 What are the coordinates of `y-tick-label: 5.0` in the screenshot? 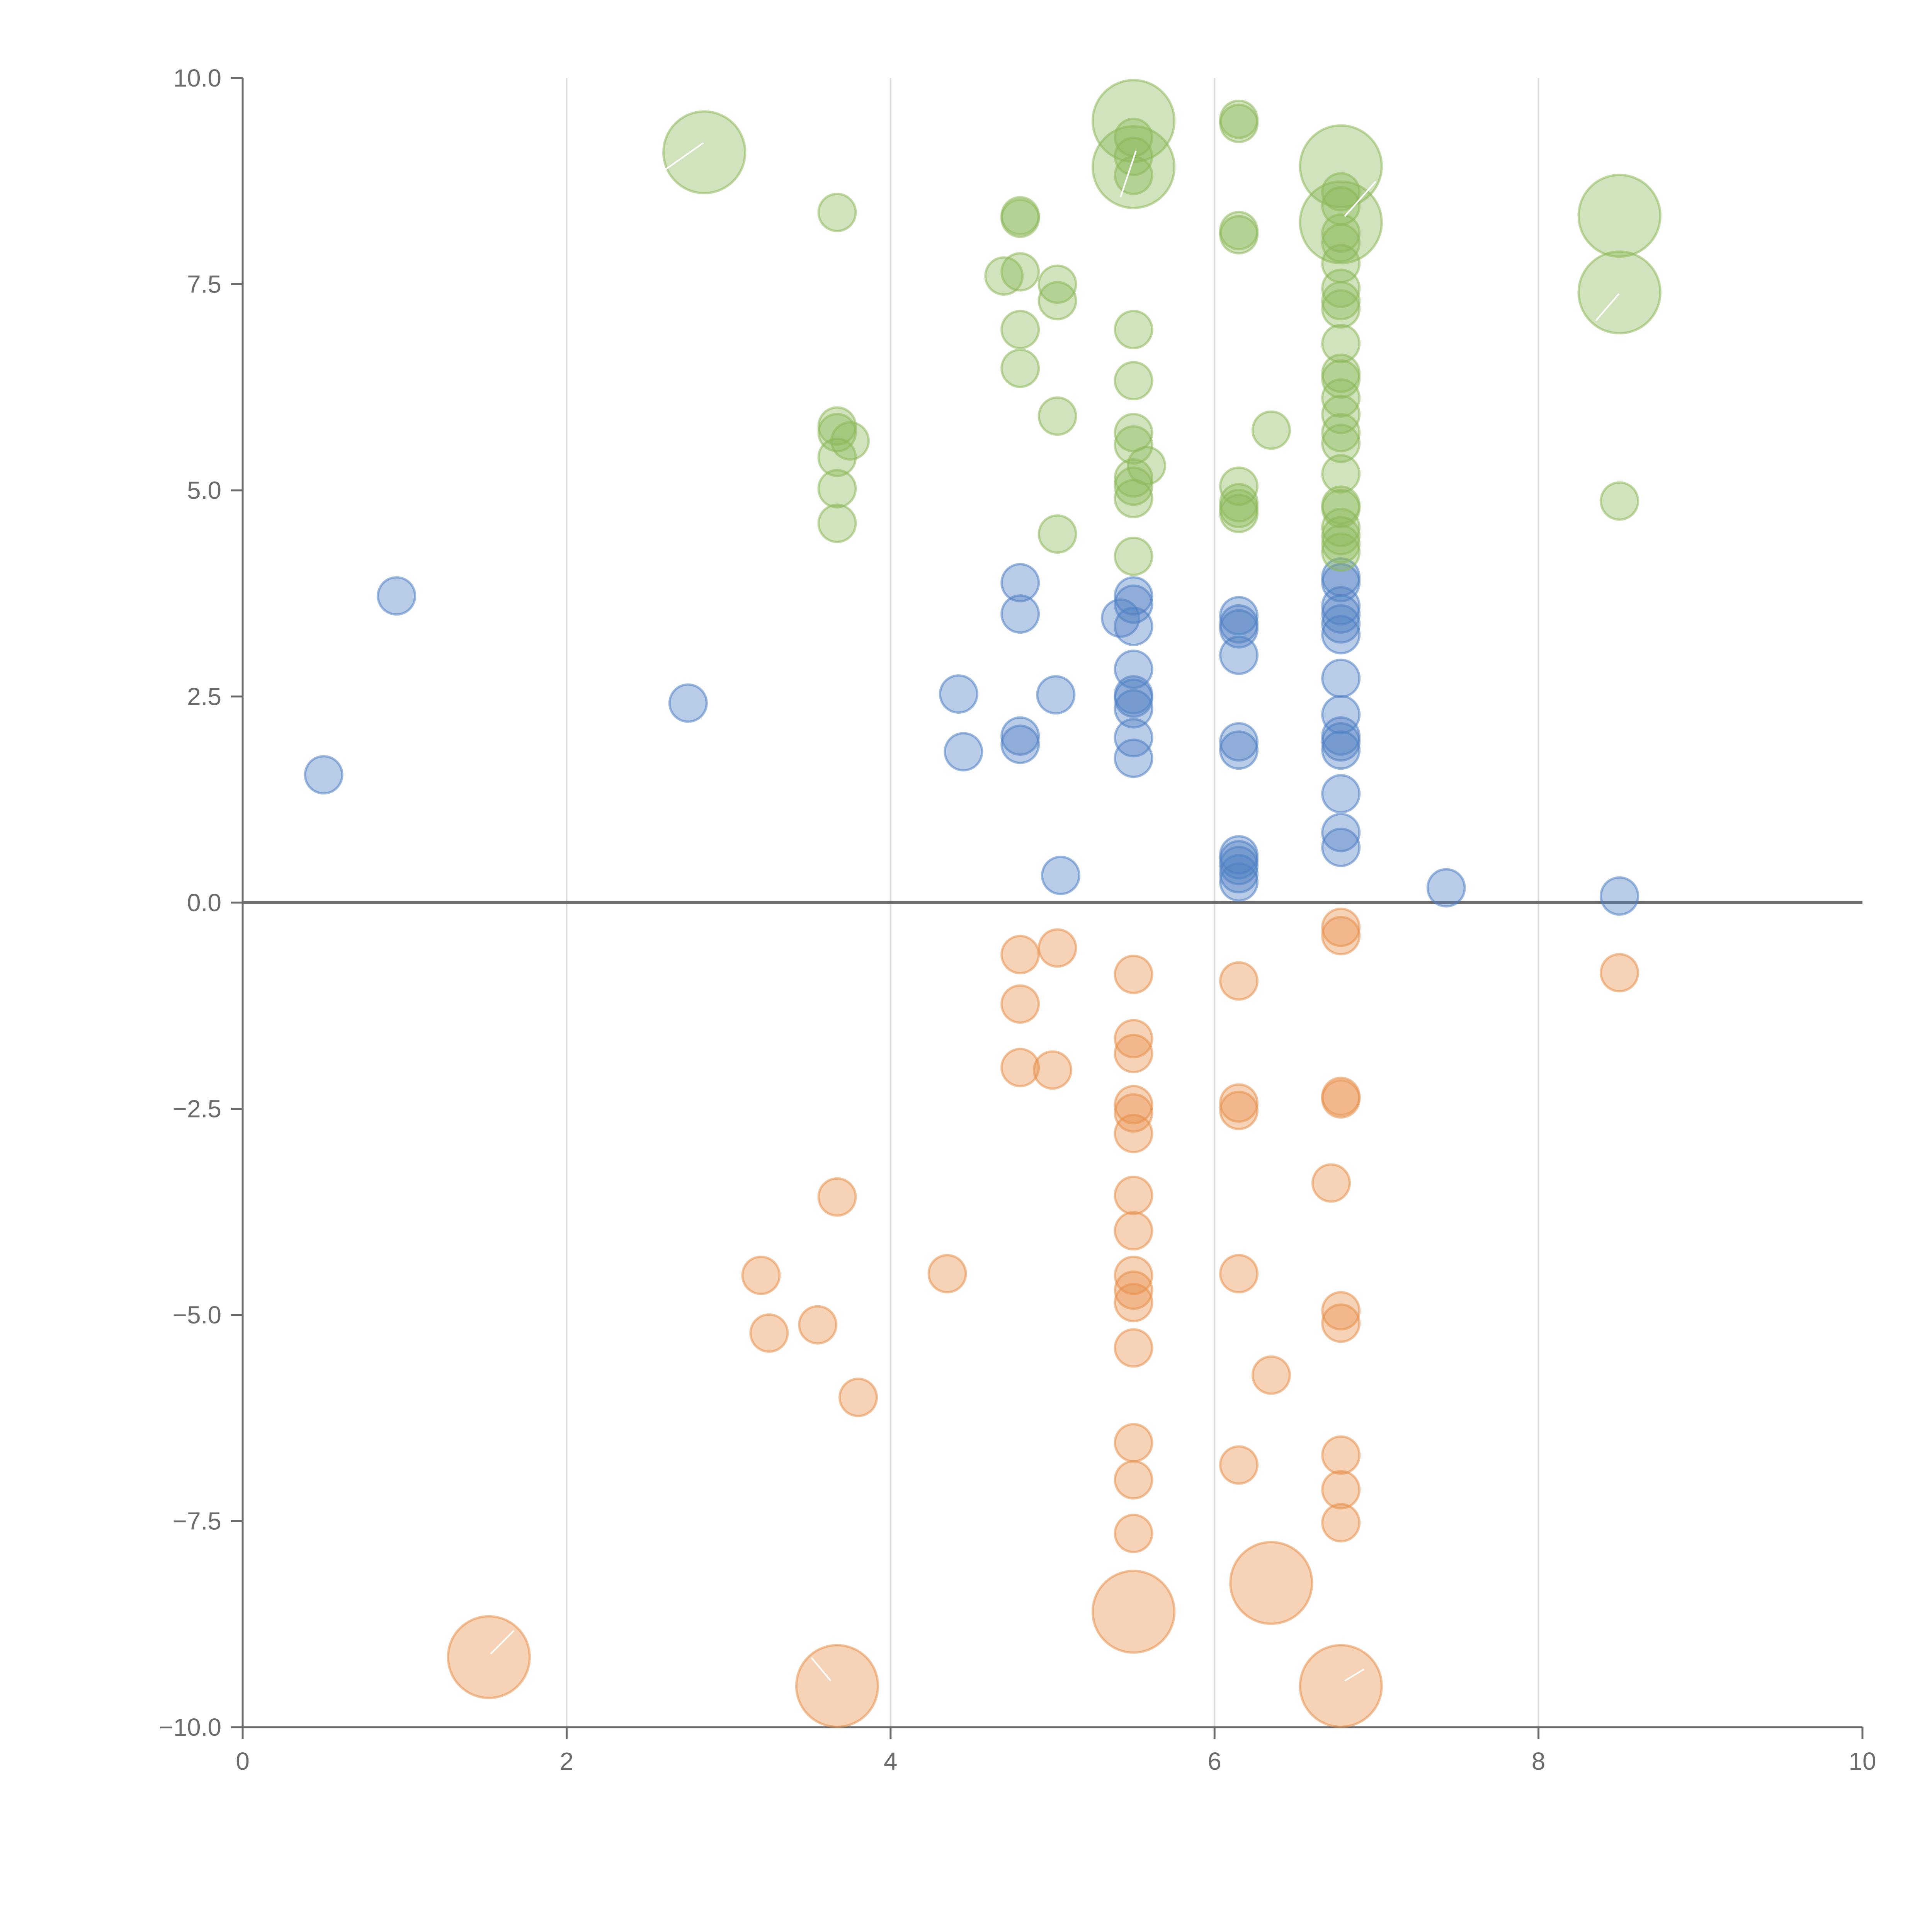 It's located at (204, 490).